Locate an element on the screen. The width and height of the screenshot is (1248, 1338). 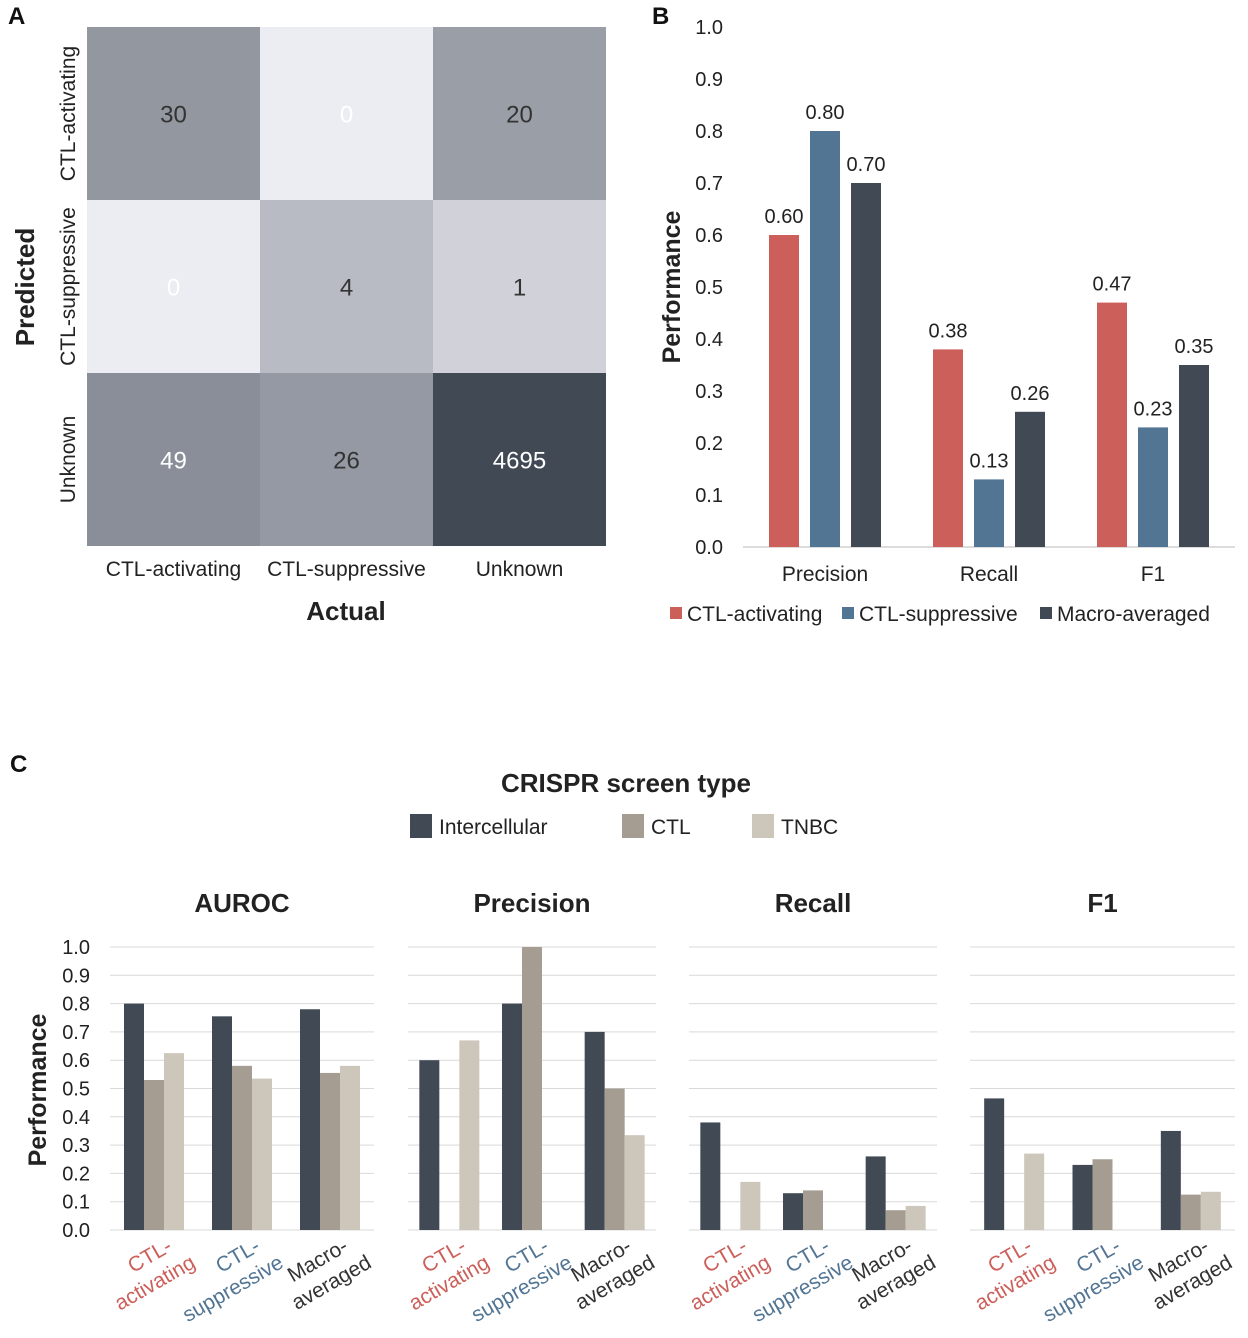
screen-chart-y-tick: 0.6 is located at coordinates (76, 1061).